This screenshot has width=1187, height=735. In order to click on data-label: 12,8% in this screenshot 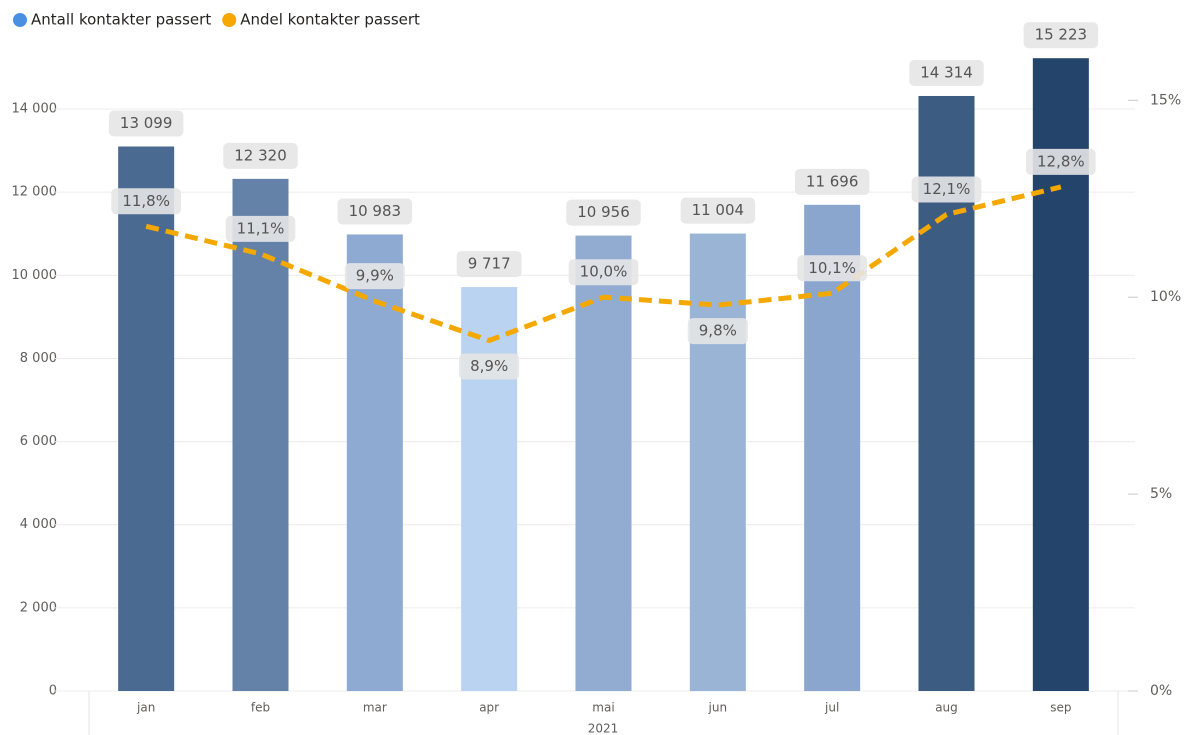, I will do `click(1061, 161)`.